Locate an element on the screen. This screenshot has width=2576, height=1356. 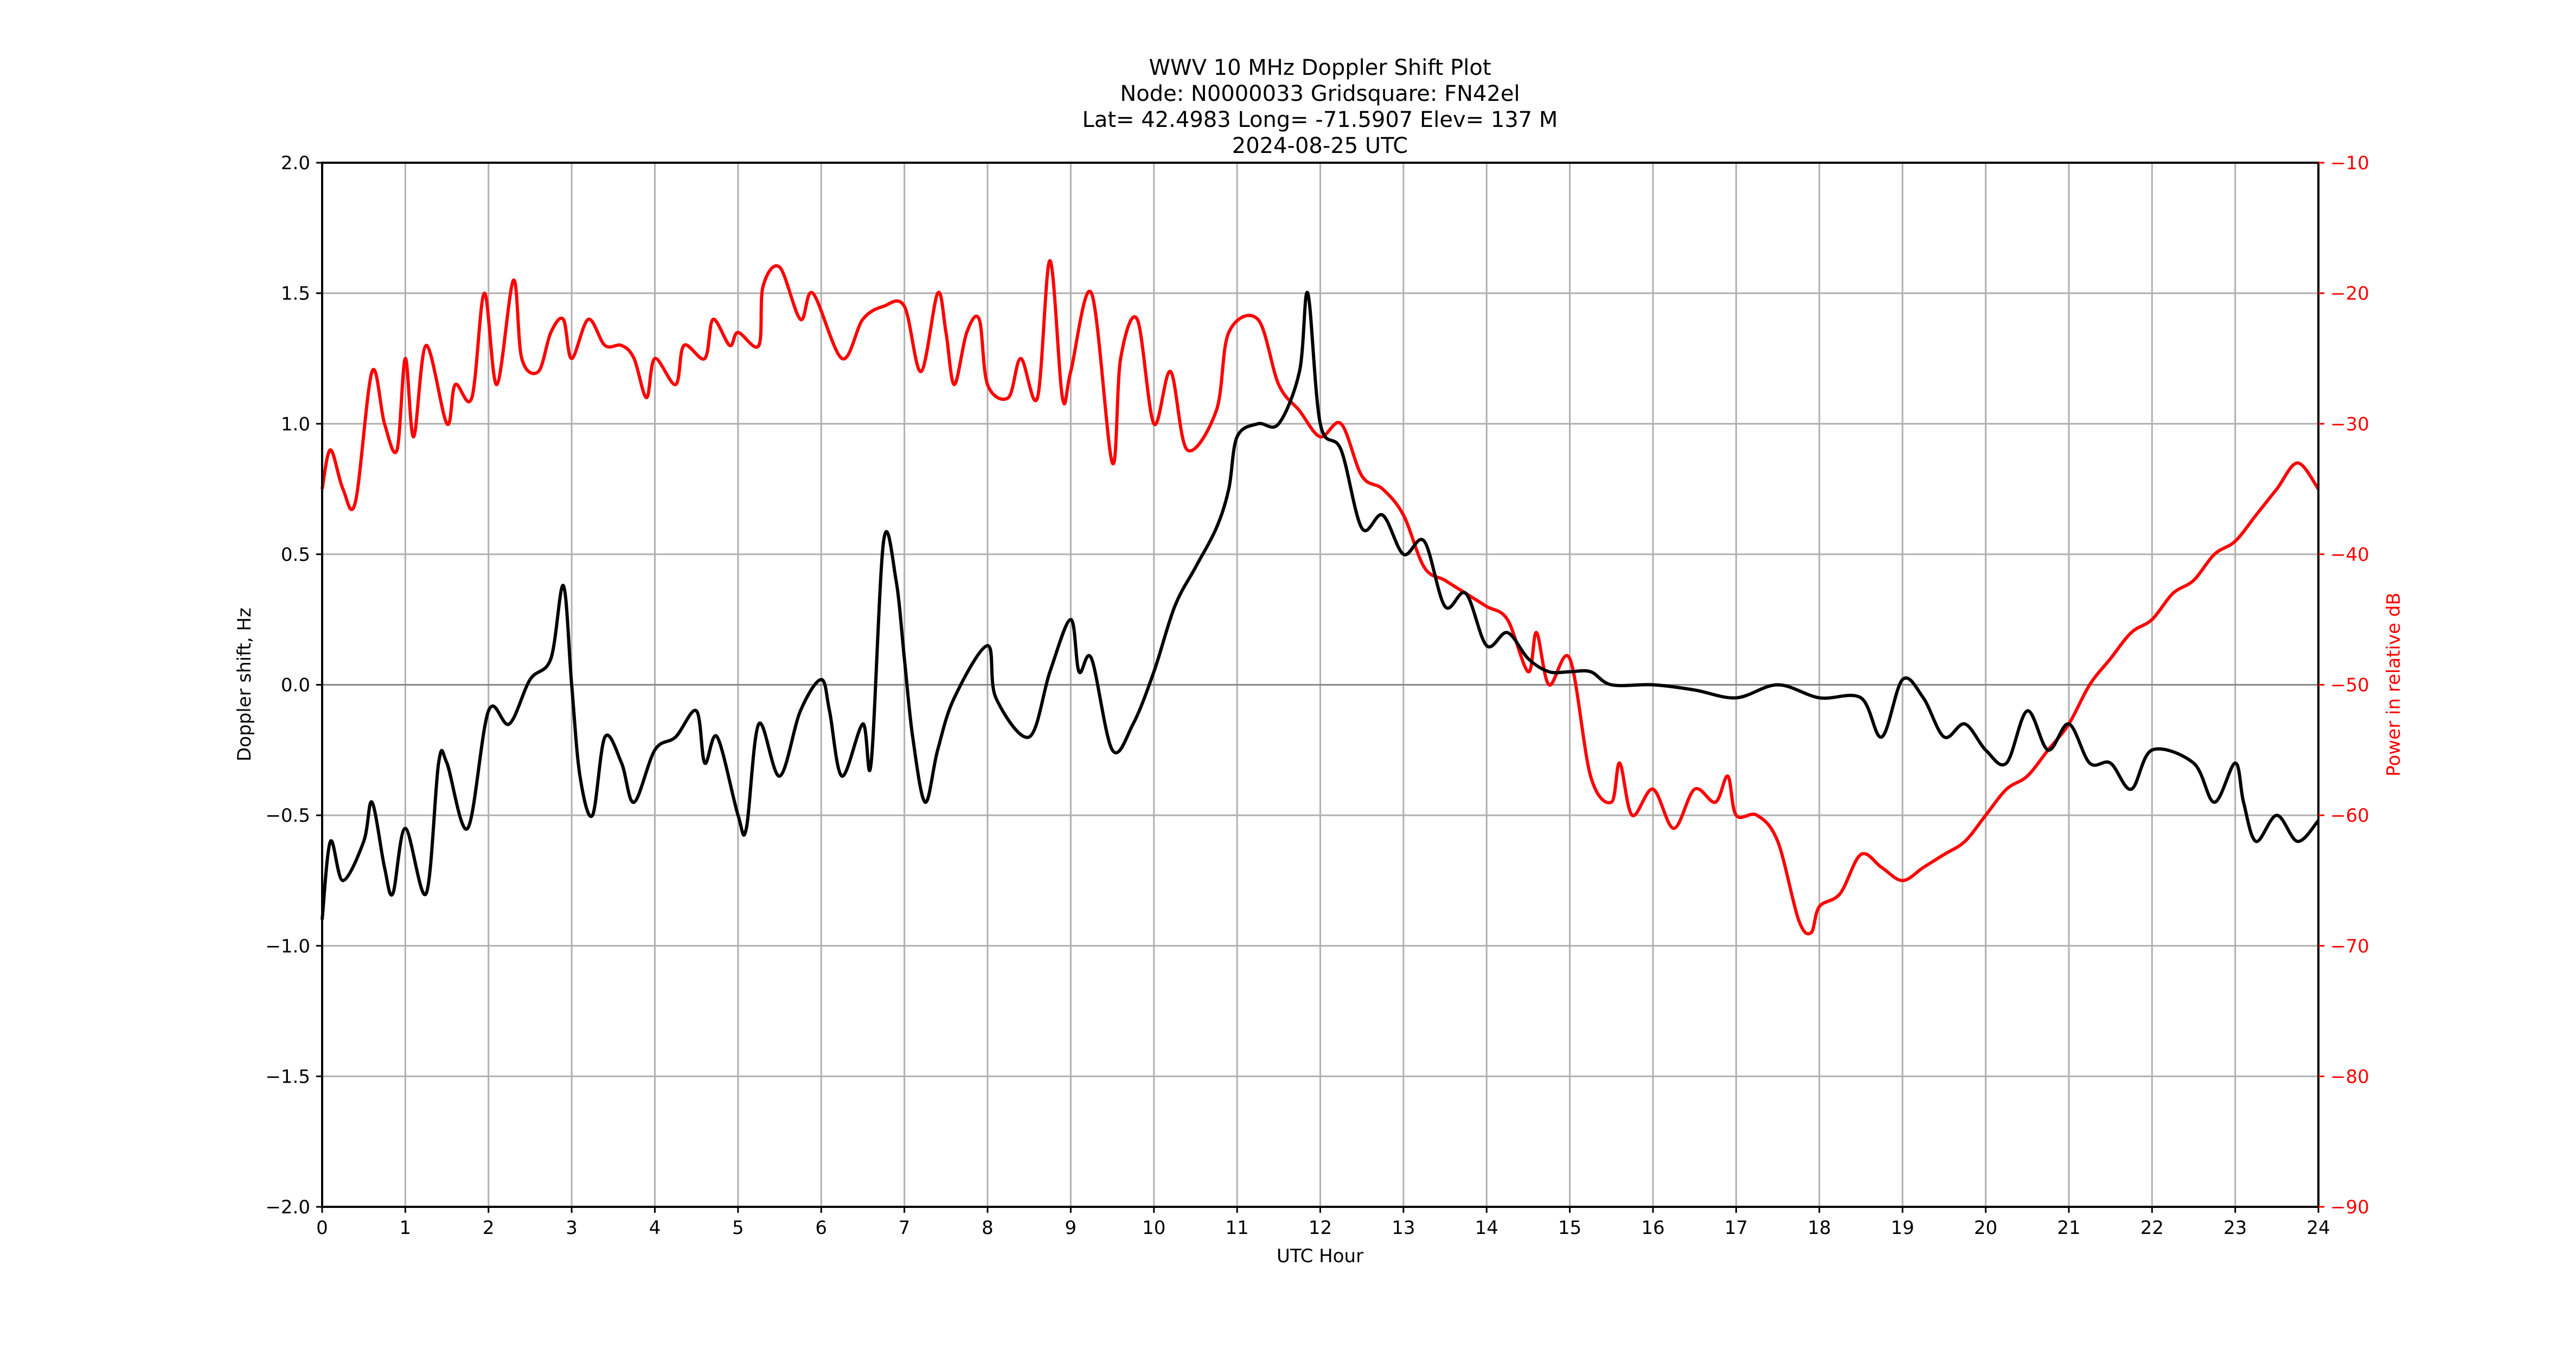
y-tick-label: −1.0 is located at coordinates (287, 946).